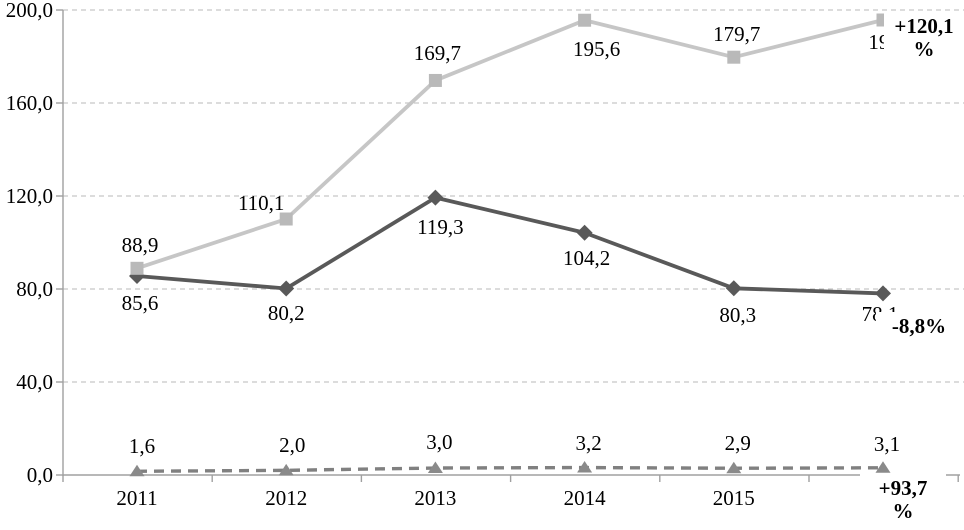 The width and height of the screenshot is (964, 530). I want to click on data-label: 119,3, so click(440, 226).